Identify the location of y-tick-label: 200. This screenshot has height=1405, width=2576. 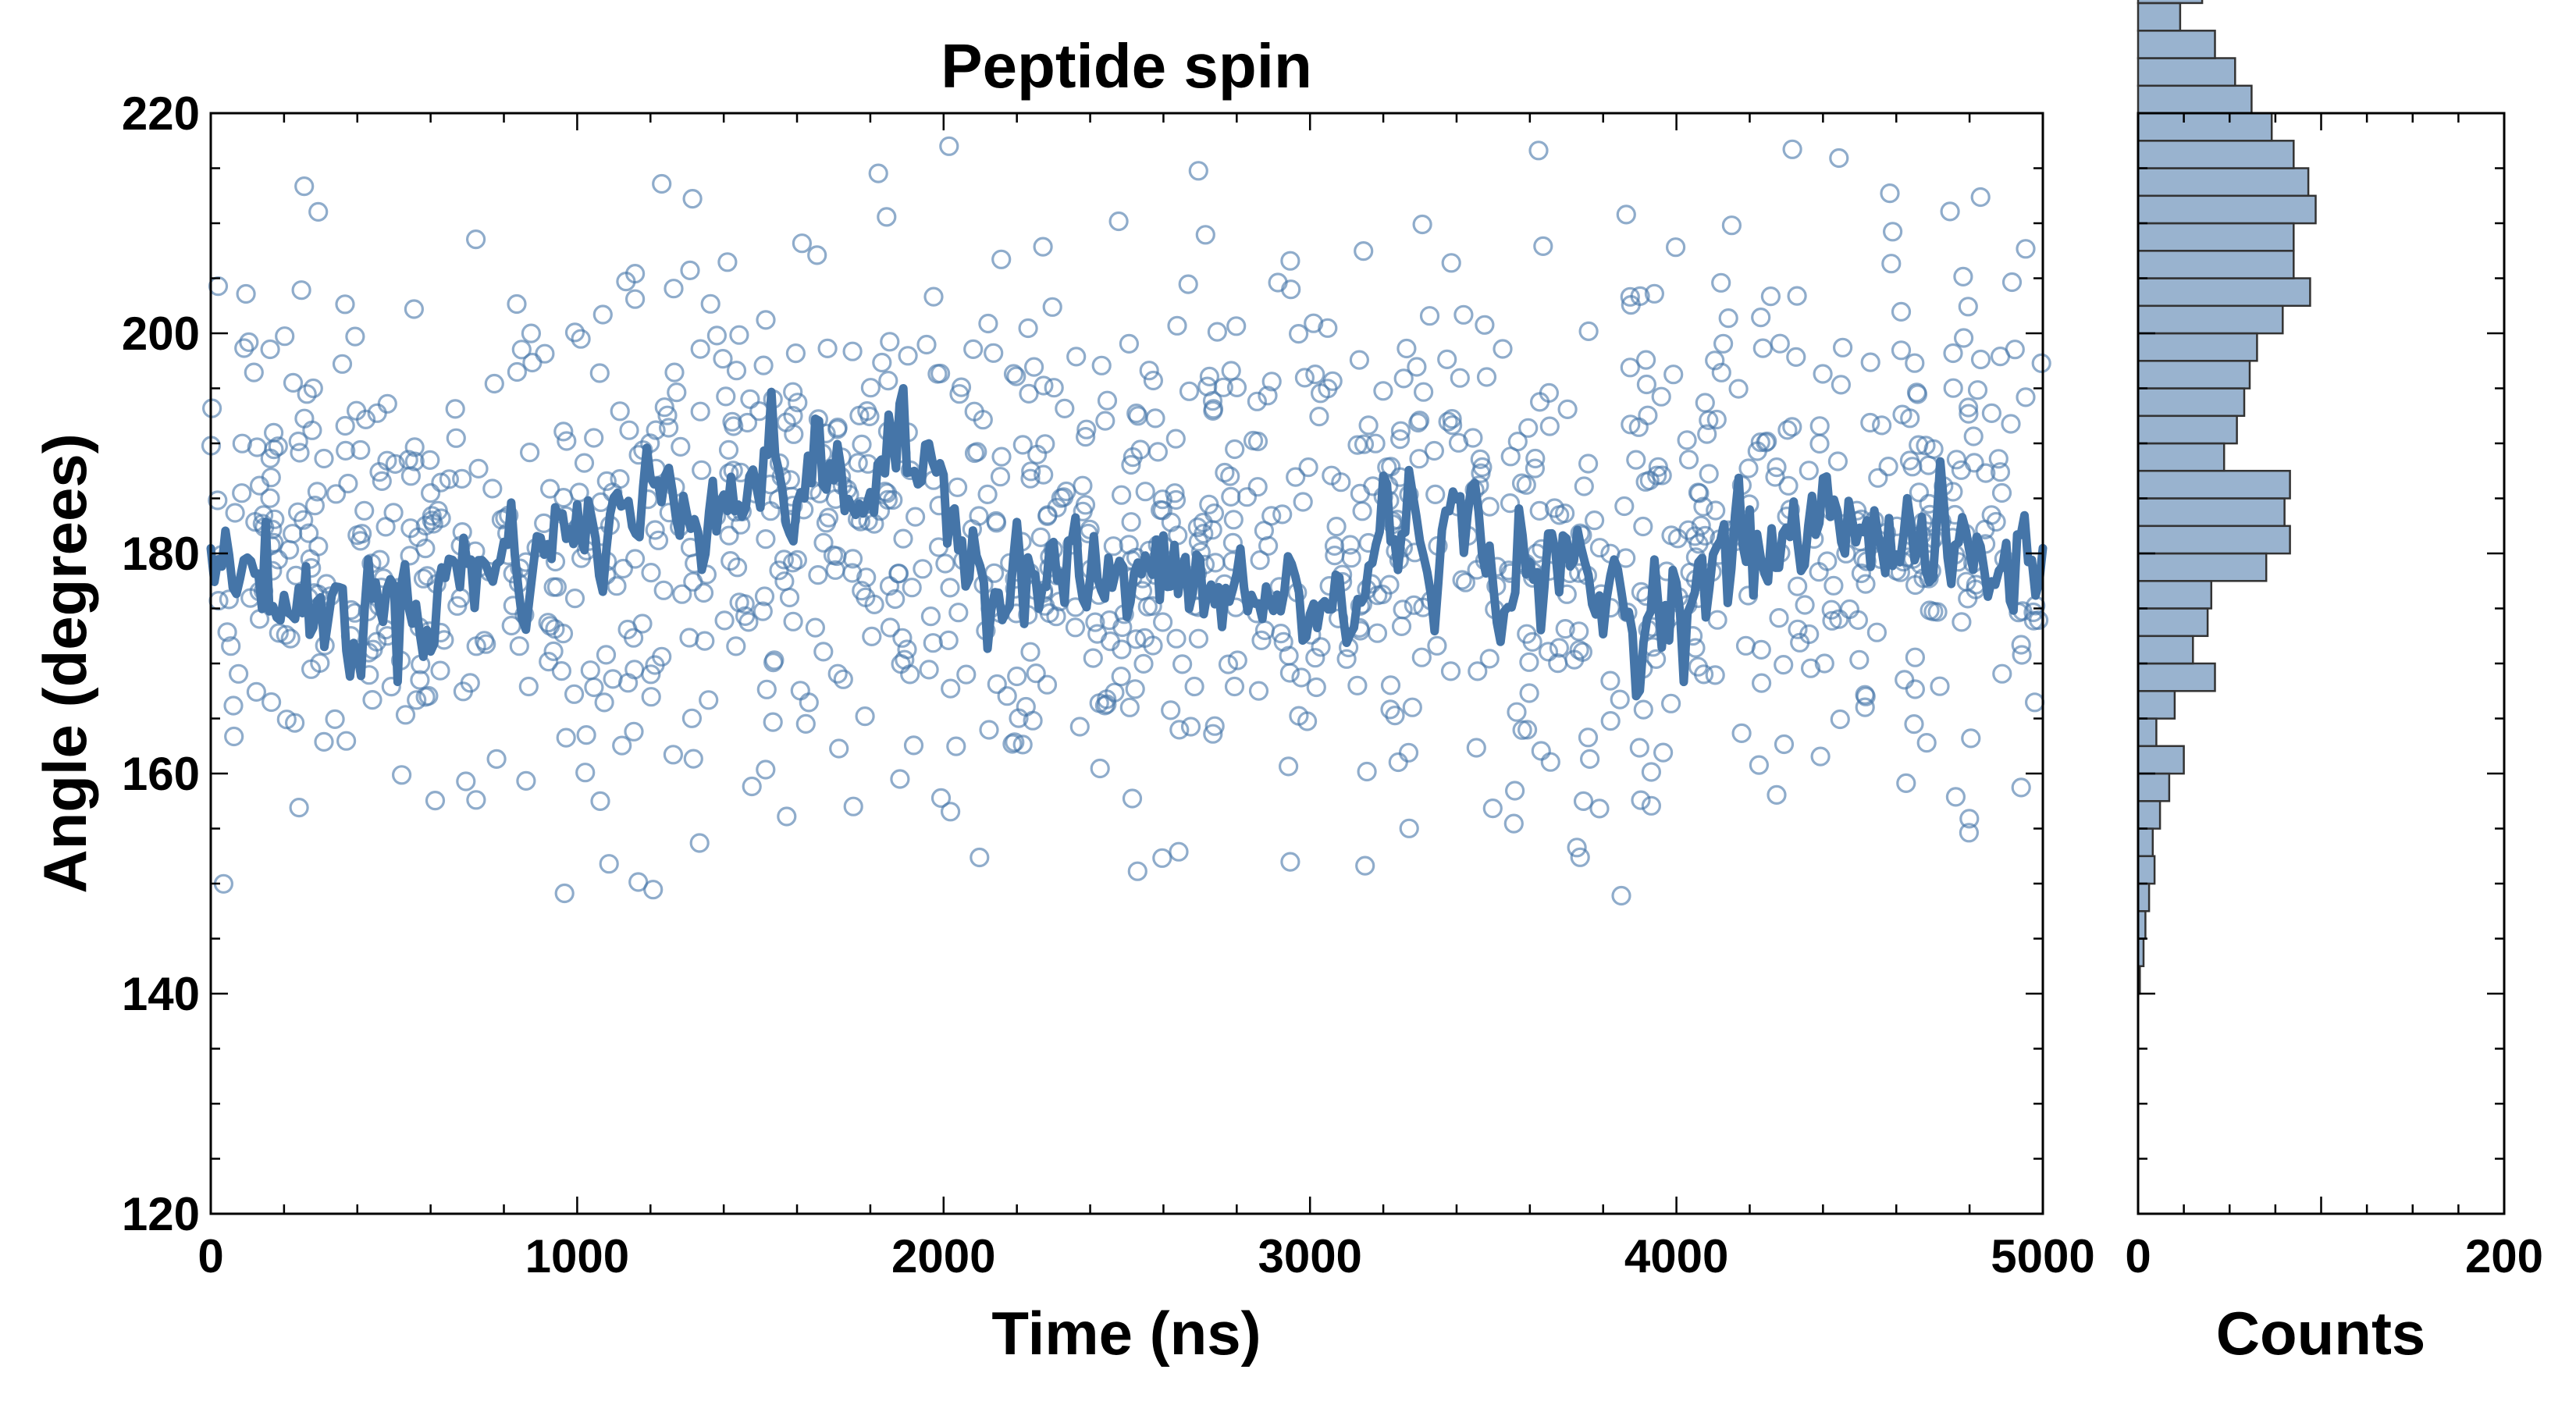
(161, 334).